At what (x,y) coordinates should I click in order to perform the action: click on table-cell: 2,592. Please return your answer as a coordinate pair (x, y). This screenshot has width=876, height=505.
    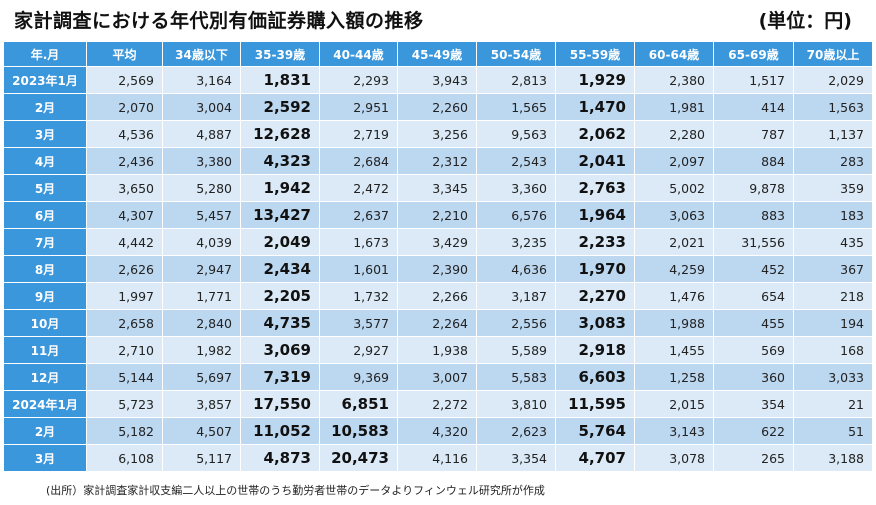
    Looking at the image, I should click on (280, 107).